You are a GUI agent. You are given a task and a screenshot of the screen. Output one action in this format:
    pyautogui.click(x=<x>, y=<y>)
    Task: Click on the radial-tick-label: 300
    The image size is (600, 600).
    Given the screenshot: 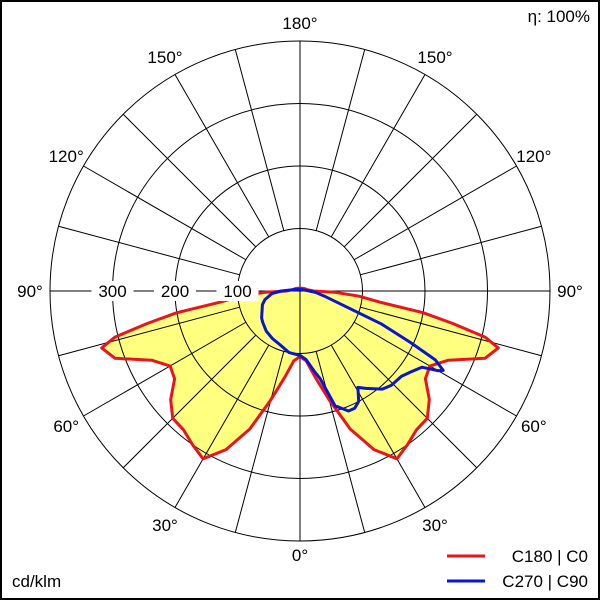 What is the action you would take?
    pyautogui.click(x=112, y=291)
    